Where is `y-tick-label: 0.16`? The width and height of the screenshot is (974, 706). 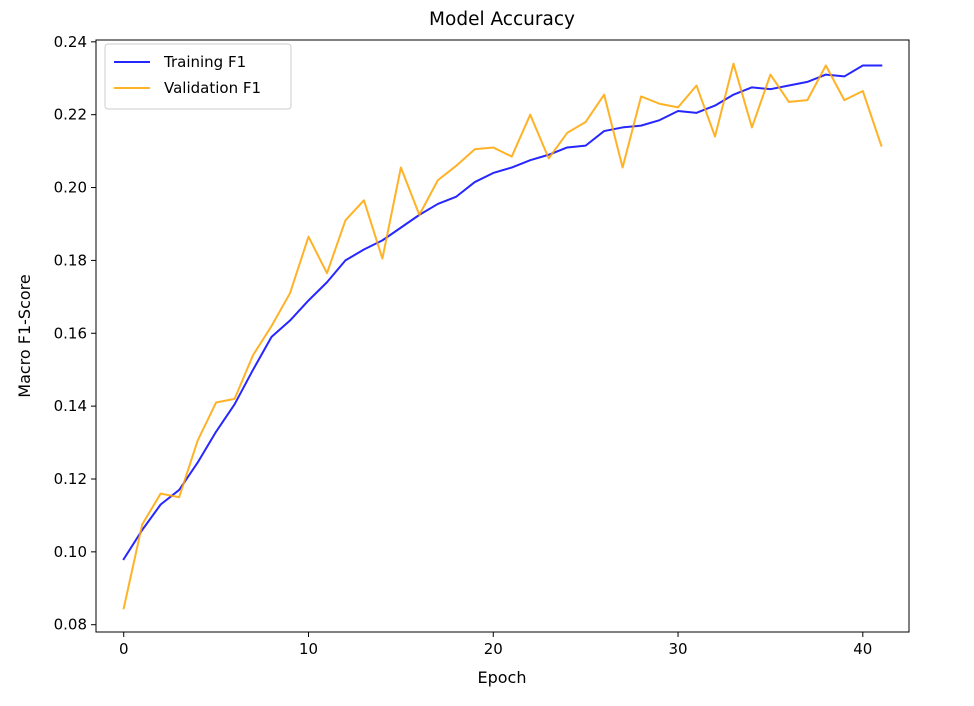
y-tick-label: 0.16 is located at coordinates (70, 333).